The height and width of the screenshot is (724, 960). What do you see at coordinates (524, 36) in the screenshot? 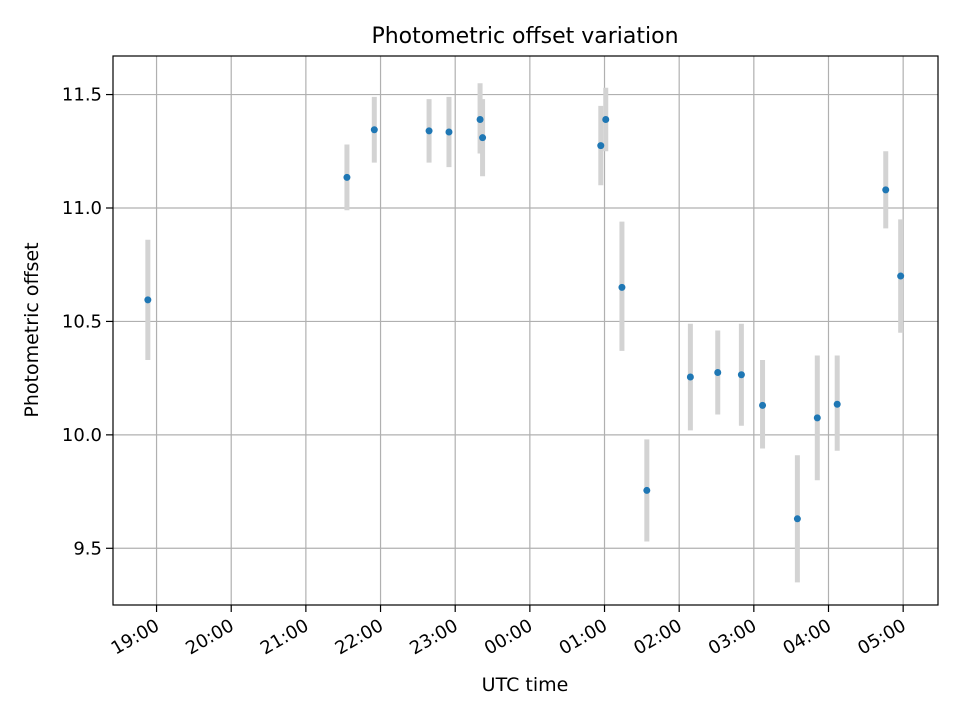
I see `chart-title: Photometric offset variation` at bounding box center [524, 36].